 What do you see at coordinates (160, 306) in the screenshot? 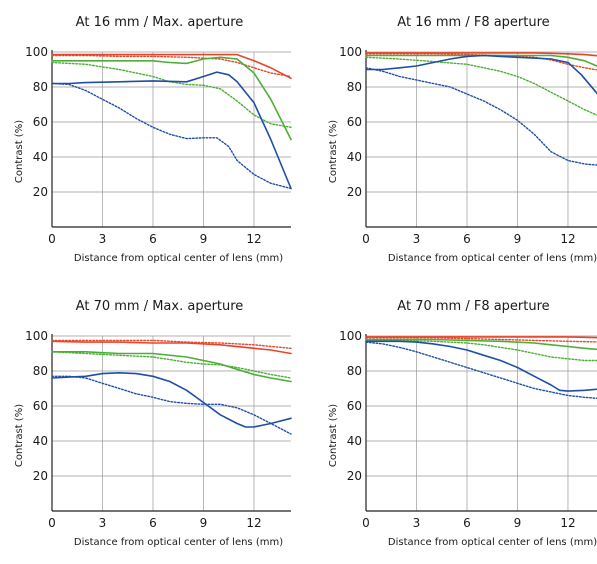
I see `chart-title: At 70 mm / Max. aperture` at bounding box center [160, 306].